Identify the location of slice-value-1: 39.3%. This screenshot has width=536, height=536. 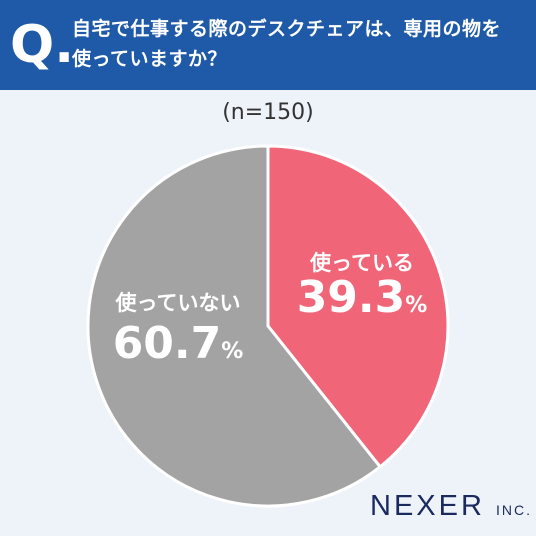
(362, 297).